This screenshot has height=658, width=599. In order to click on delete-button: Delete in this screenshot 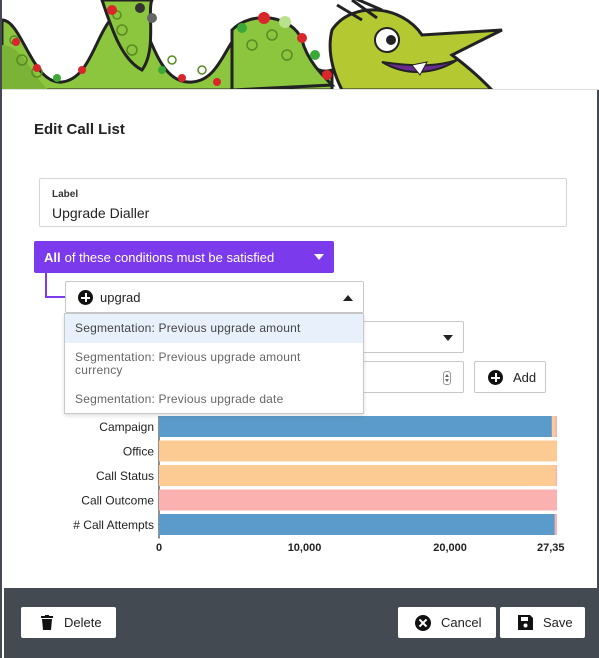, I will do `click(68, 622)`.